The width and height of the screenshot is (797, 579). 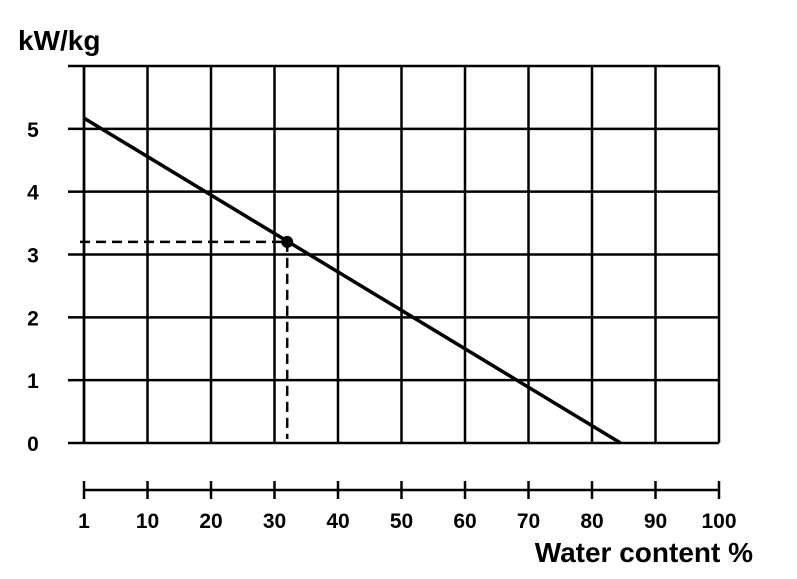 What do you see at coordinates (84, 521) in the screenshot?
I see `x-tick-label: 1` at bounding box center [84, 521].